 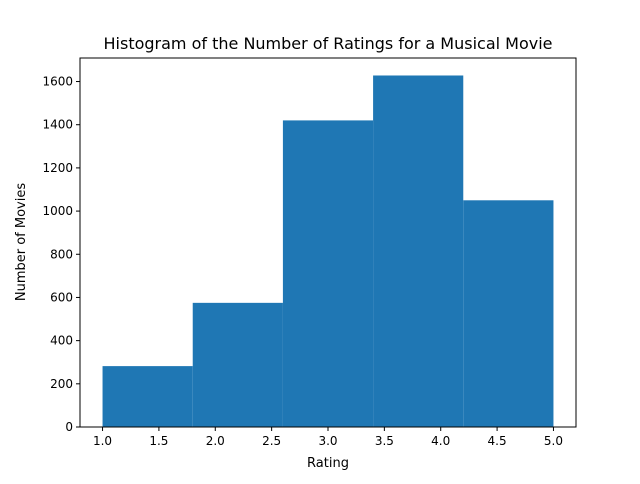 I want to click on y-axis-ticks: 0 200 400 600 800 1000 1200 1400 1600, so click(x=61, y=254).